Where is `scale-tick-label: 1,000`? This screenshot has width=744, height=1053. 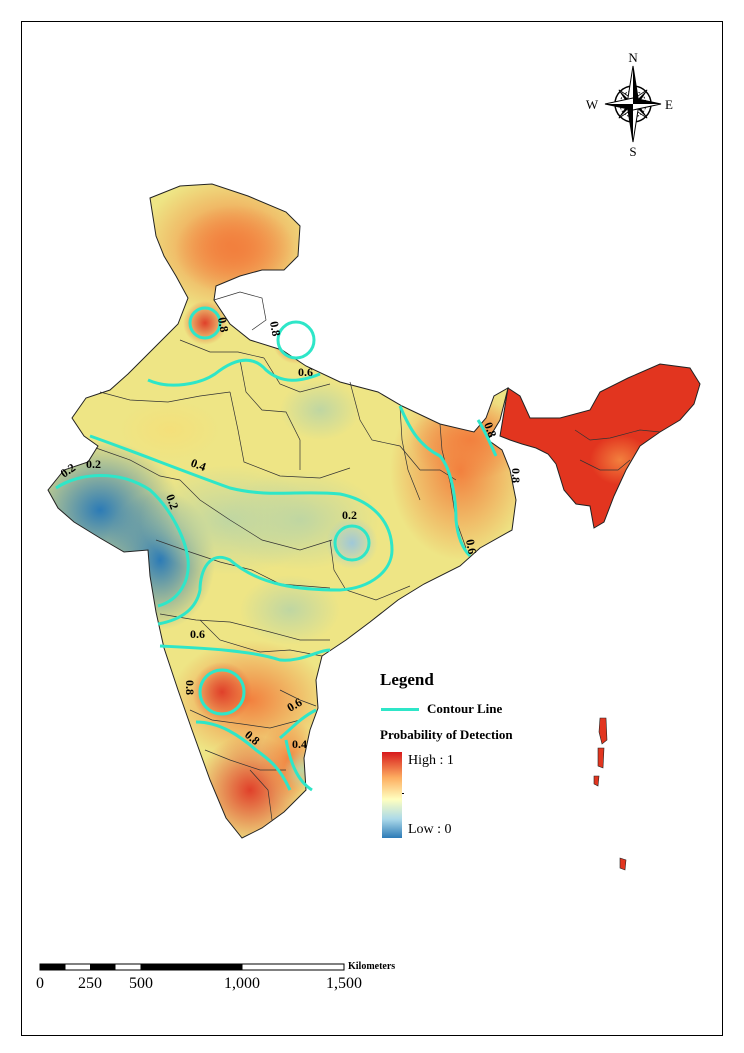 scale-tick-label: 1,000 is located at coordinates (242, 983).